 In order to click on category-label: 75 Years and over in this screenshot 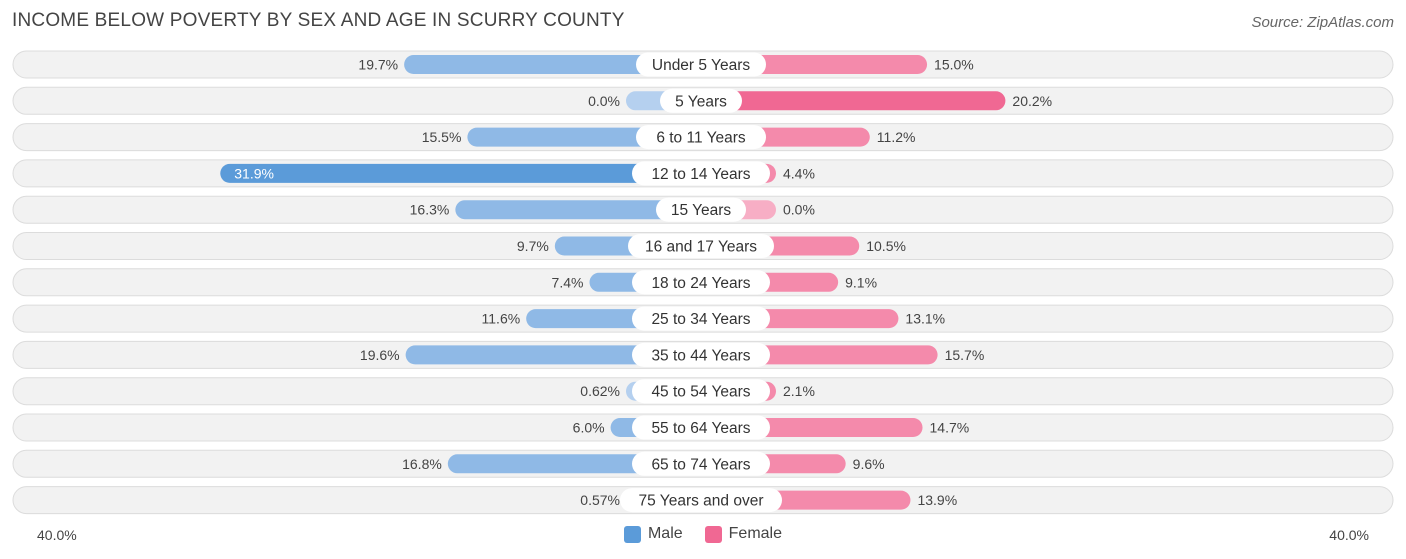, I will do `click(701, 501)`.